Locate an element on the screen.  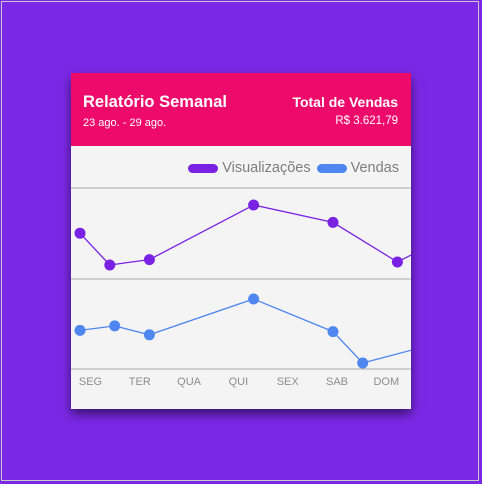
card-title: Relatório Semanal is located at coordinates (155, 102).